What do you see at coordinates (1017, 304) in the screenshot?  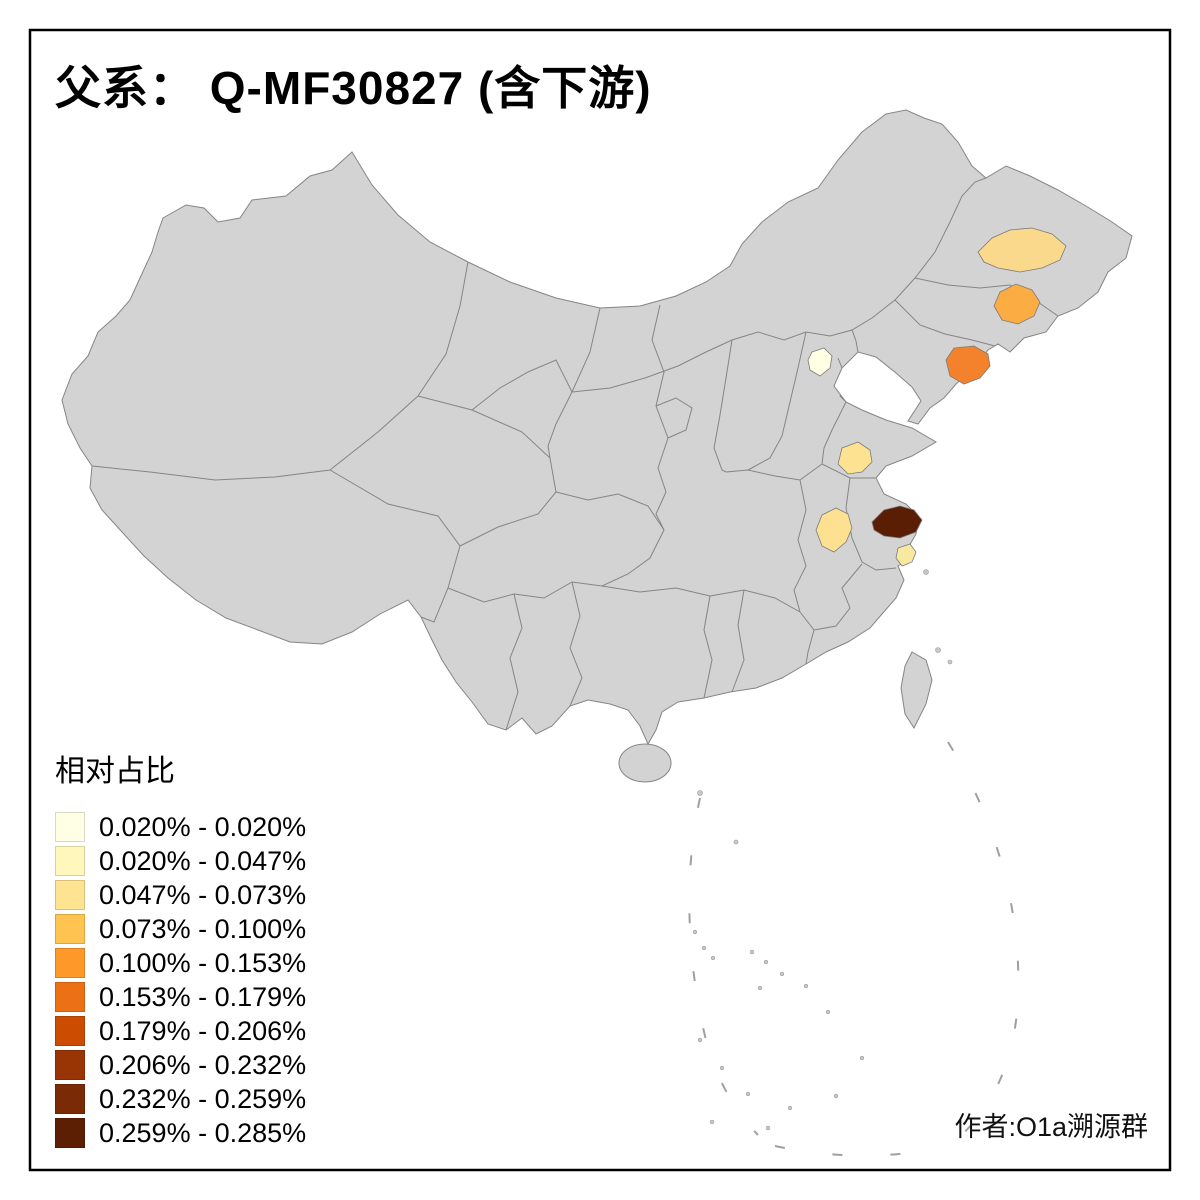 I see `region-jilin-central` at bounding box center [1017, 304].